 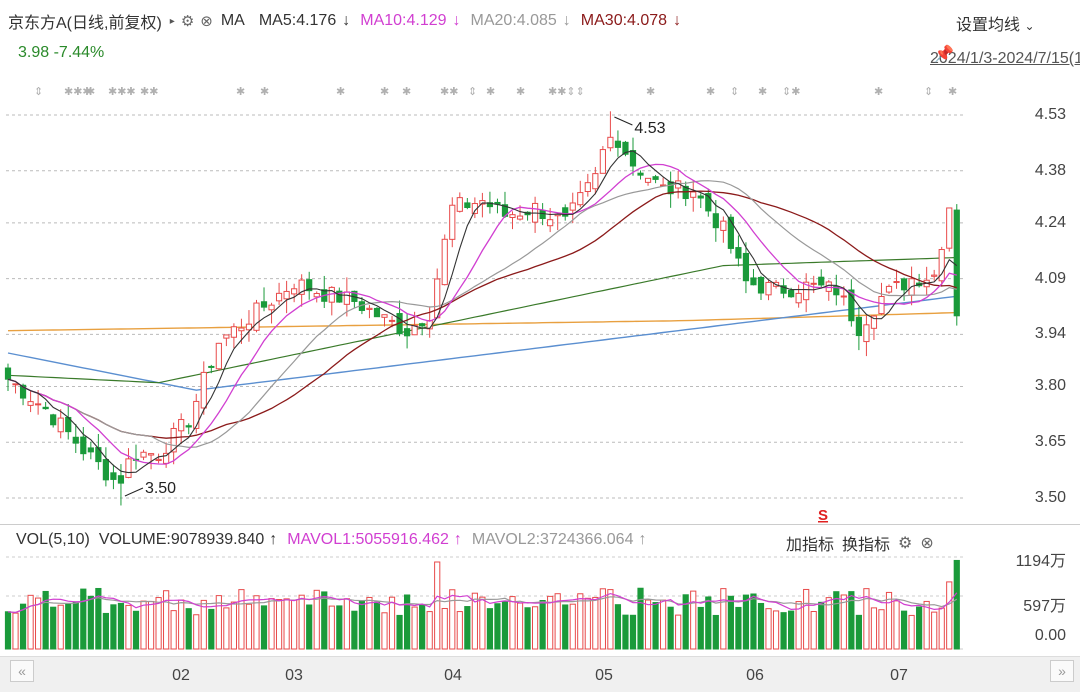 What do you see at coordinates (944, 54) in the screenshot?
I see `pin-icon: 📌` at bounding box center [944, 54].